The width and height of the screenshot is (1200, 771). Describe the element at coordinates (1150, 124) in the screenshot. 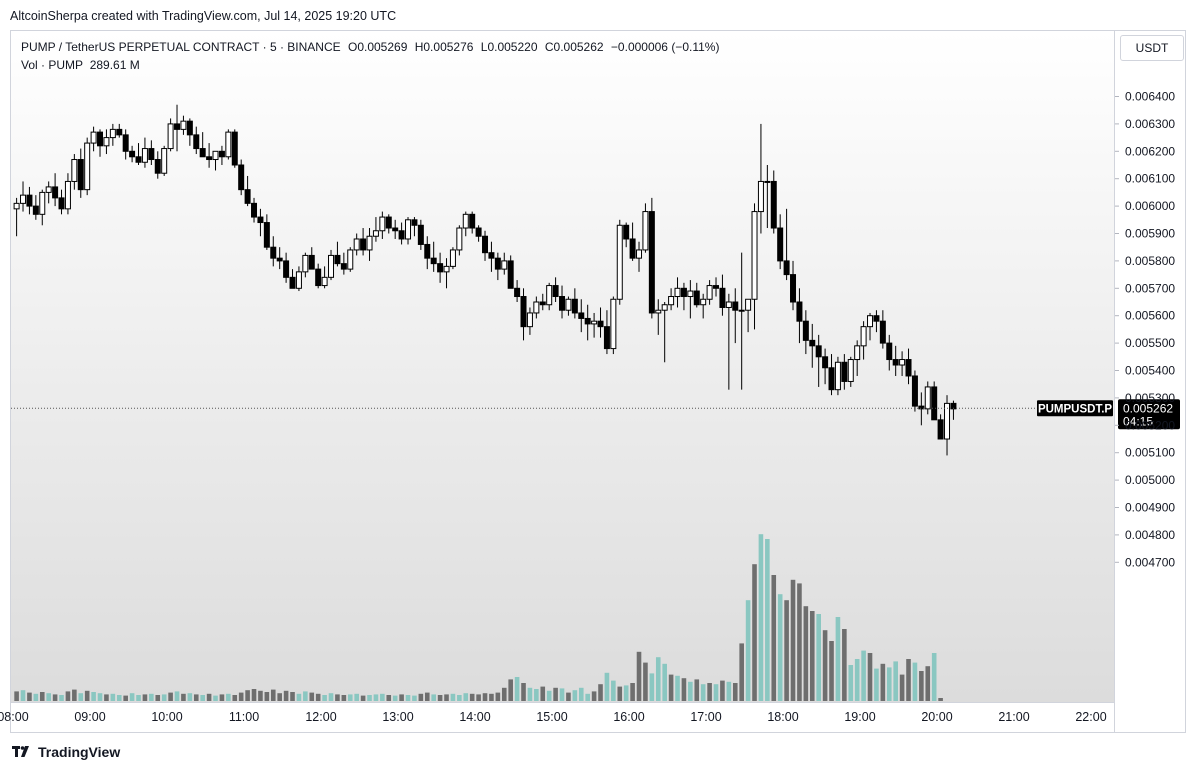

I see `price-tick-label: 0.006300` at that location.